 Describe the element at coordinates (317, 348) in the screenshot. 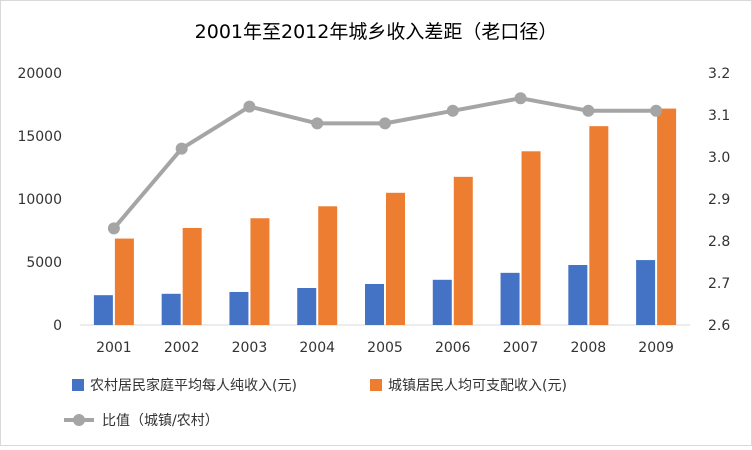

I see `x-tick-label: 2004` at that location.